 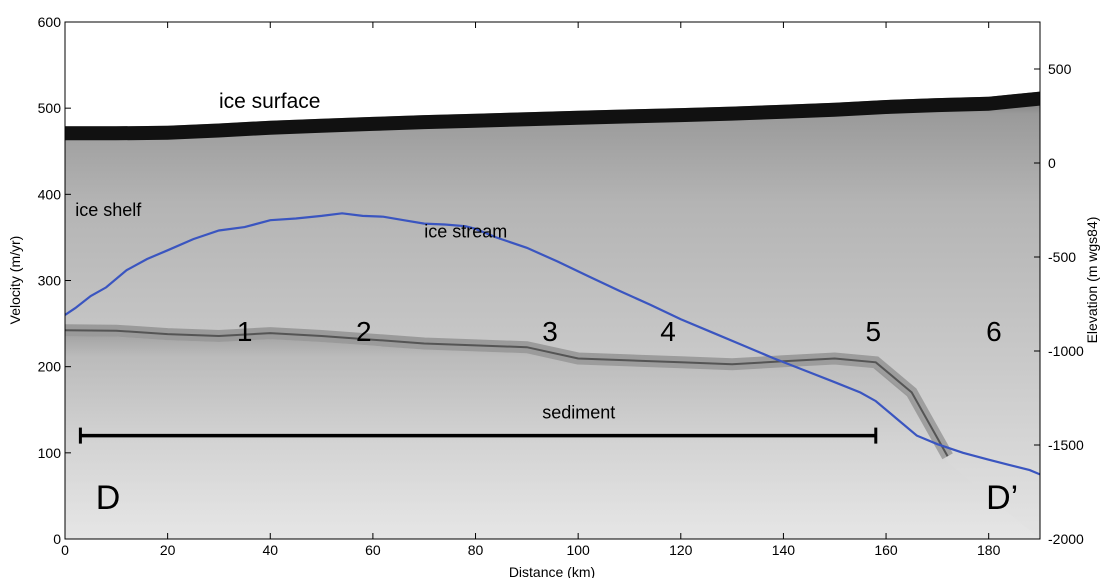 I want to click on annotation-ice-surface: ice surface, so click(x=270, y=101).